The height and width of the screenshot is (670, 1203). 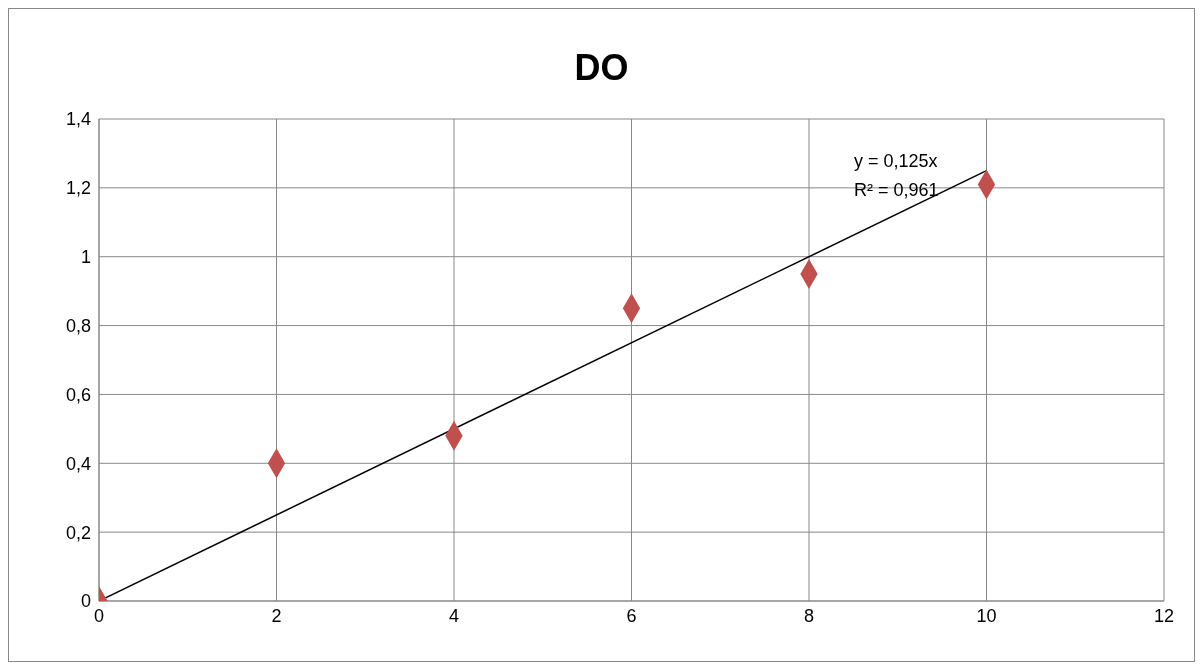 I want to click on x-tick-label: 4, so click(x=454, y=615).